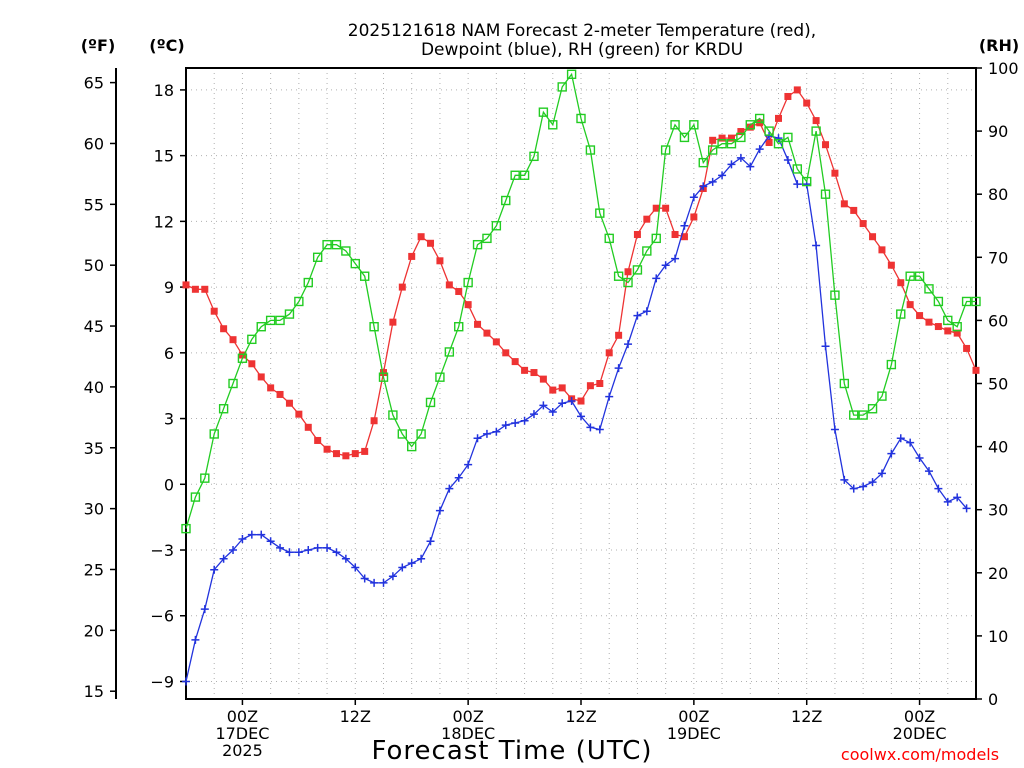  What do you see at coordinates (94, 387) in the screenshot?
I see `fahrenheit-tick-label: 40` at bounding box center [94, 387].